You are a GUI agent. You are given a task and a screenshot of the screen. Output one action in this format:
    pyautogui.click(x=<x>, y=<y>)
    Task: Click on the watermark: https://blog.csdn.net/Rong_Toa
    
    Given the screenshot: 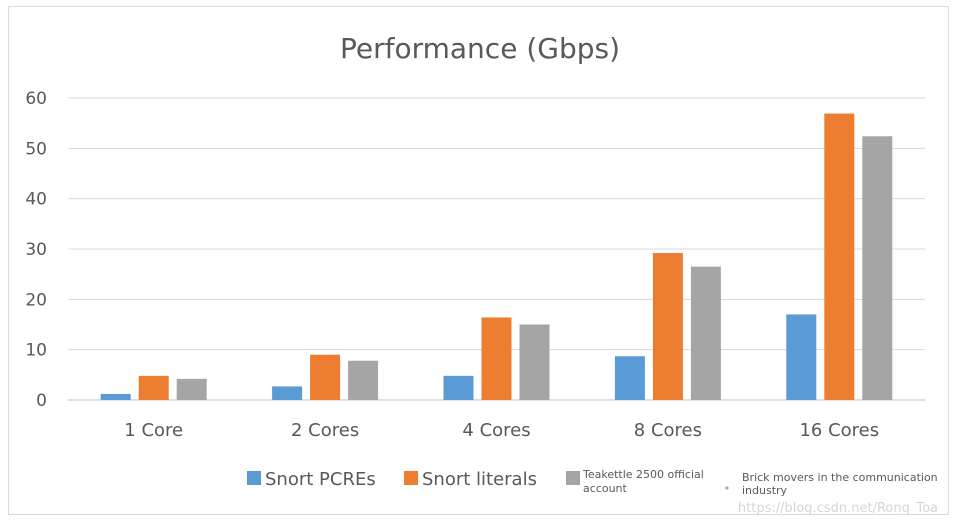 What is the action you would take?
    pyautogui.click(x=838, y=508)
    